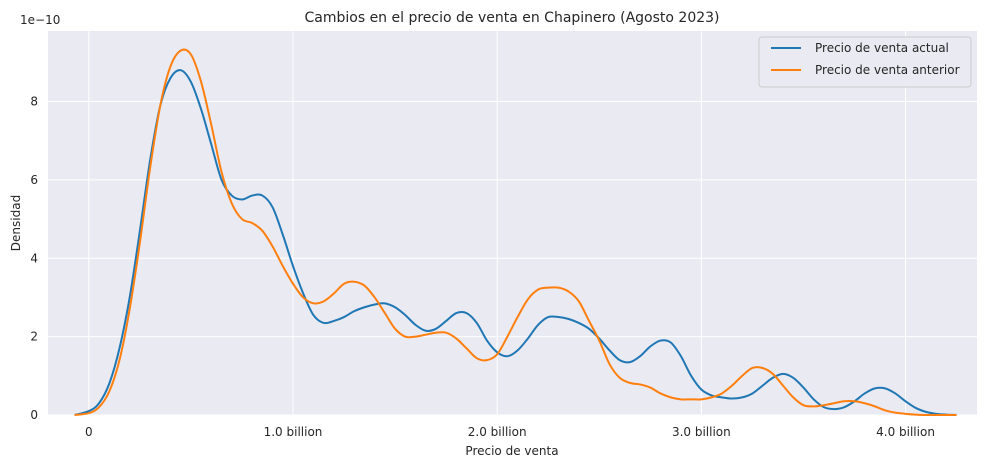 Image resolution: width=987 pixels, height=468 pixels. Describe the element at coordinates (40, 20) in the screenshot. I see `y-multiplier-label: 1e−10` at that location.